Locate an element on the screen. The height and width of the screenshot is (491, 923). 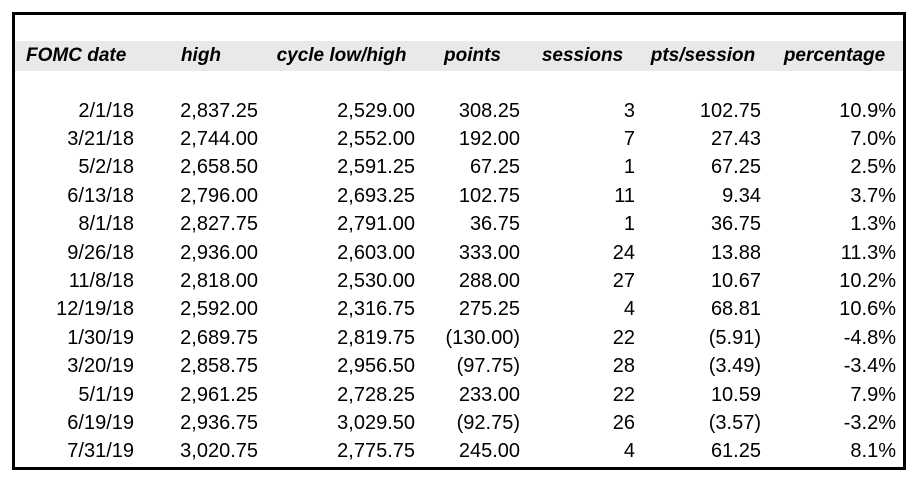
cell-high: 2,818.00 is located at coordinates (219, 281).